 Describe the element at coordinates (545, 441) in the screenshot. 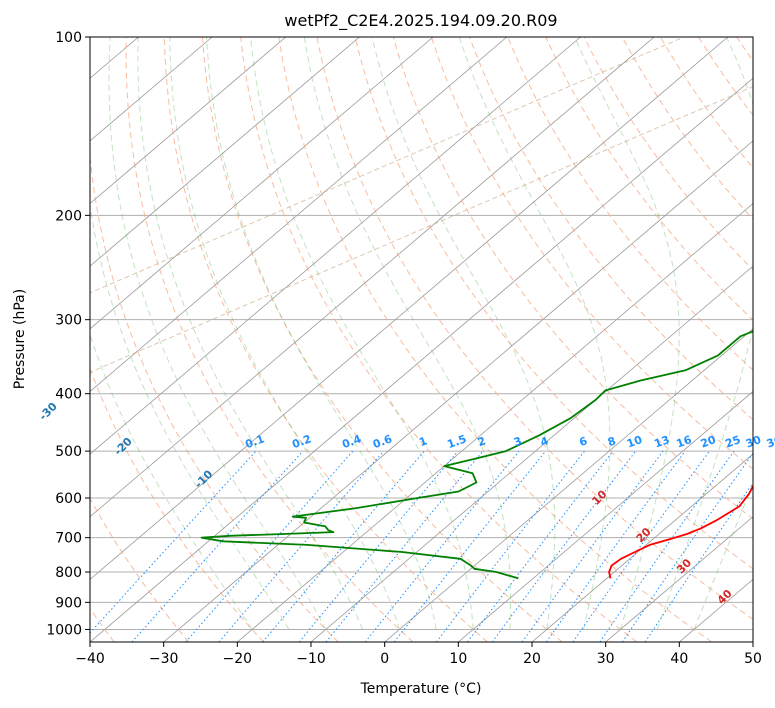

I see `mixing-ratio-label: 4` at that location.